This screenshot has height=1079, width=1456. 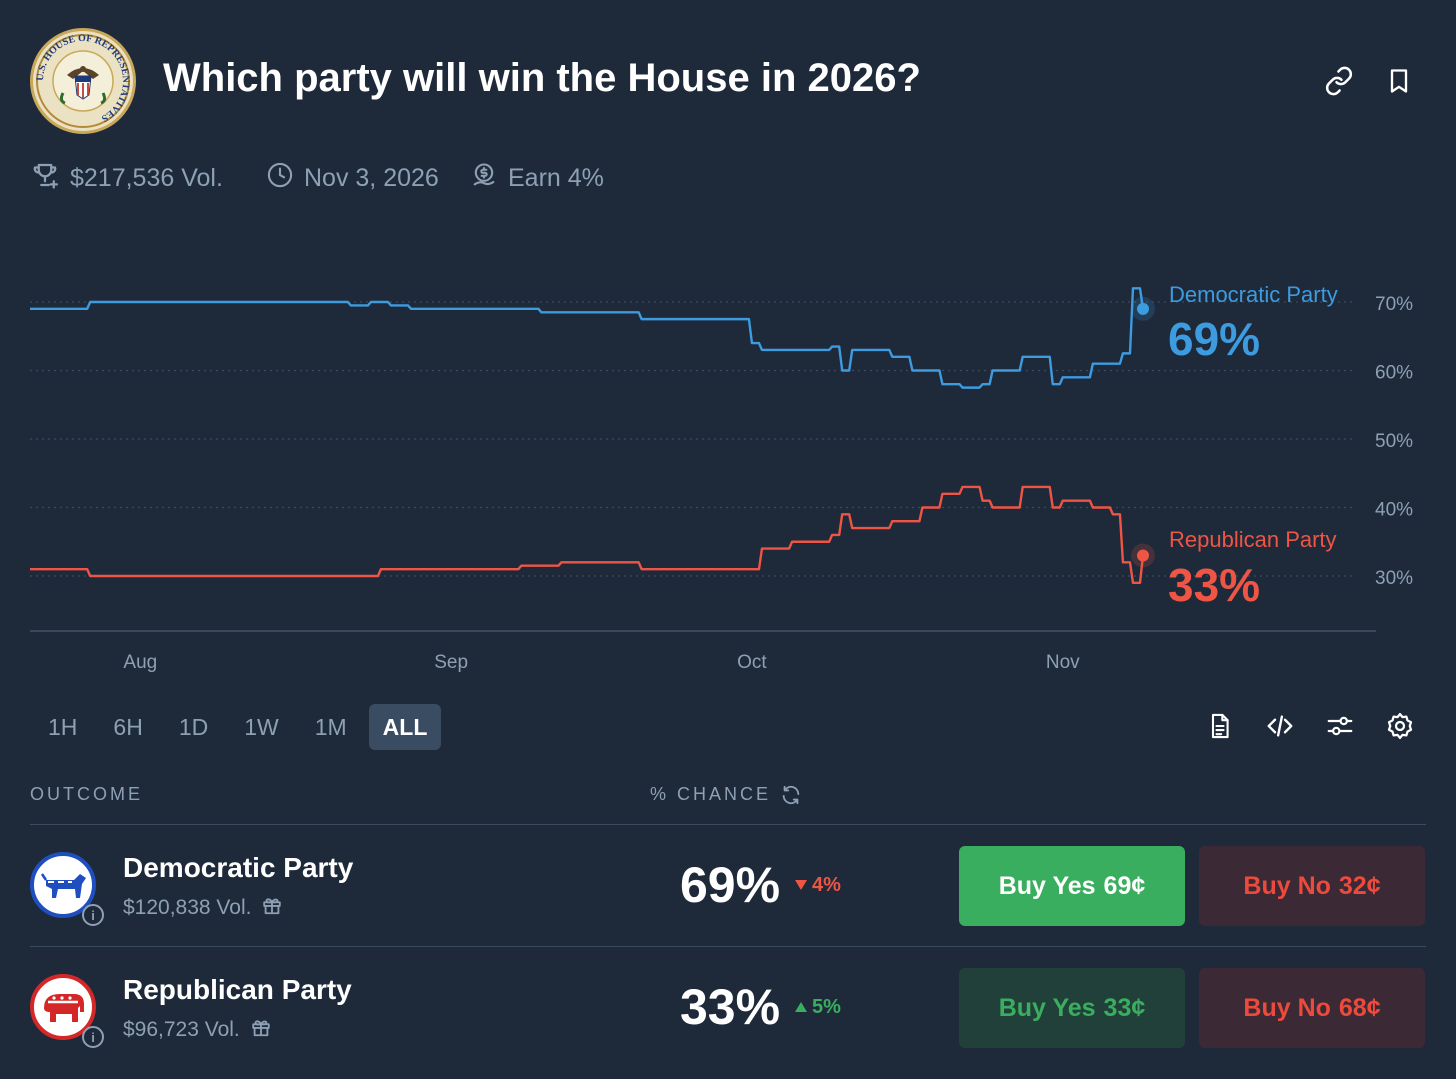 What do you see at coordinates (261, 726) in the screenshot?
I see `timeframe-1w: 1W` at bounding box center [261, 726].